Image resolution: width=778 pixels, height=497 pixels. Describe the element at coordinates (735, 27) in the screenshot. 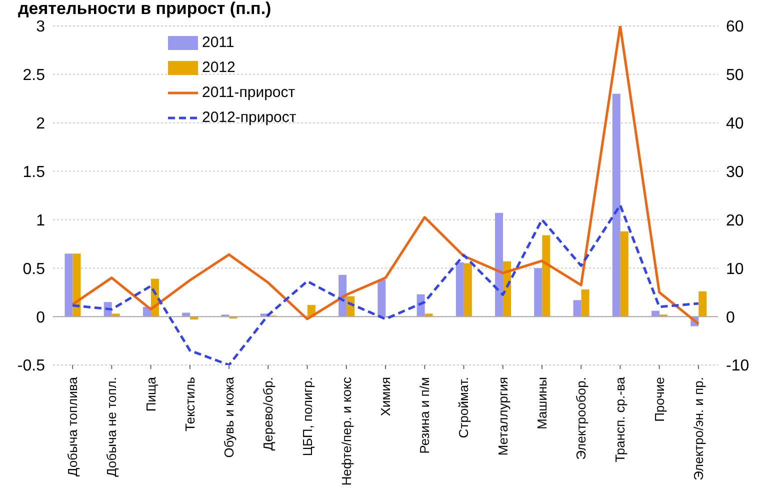

I see `y2-tick-label: 60` at that location.